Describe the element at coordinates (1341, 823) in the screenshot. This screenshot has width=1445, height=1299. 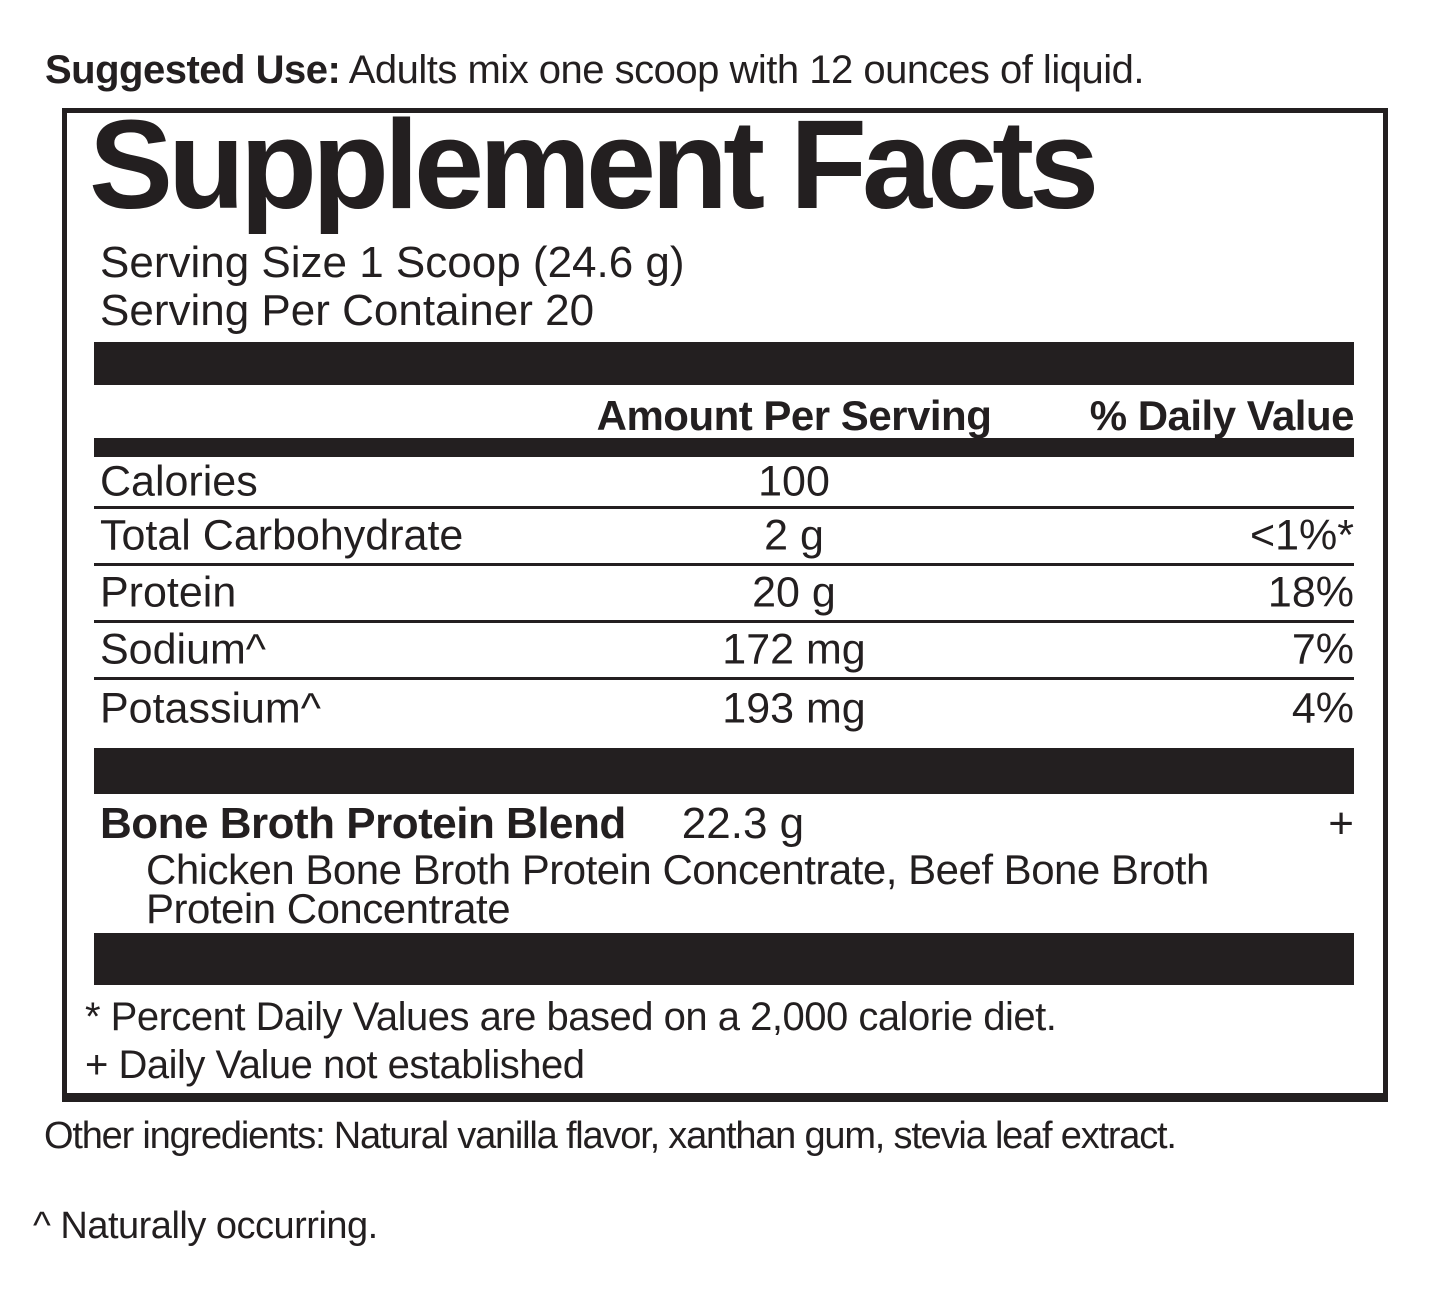
I see `blend-dv: +` at that location.